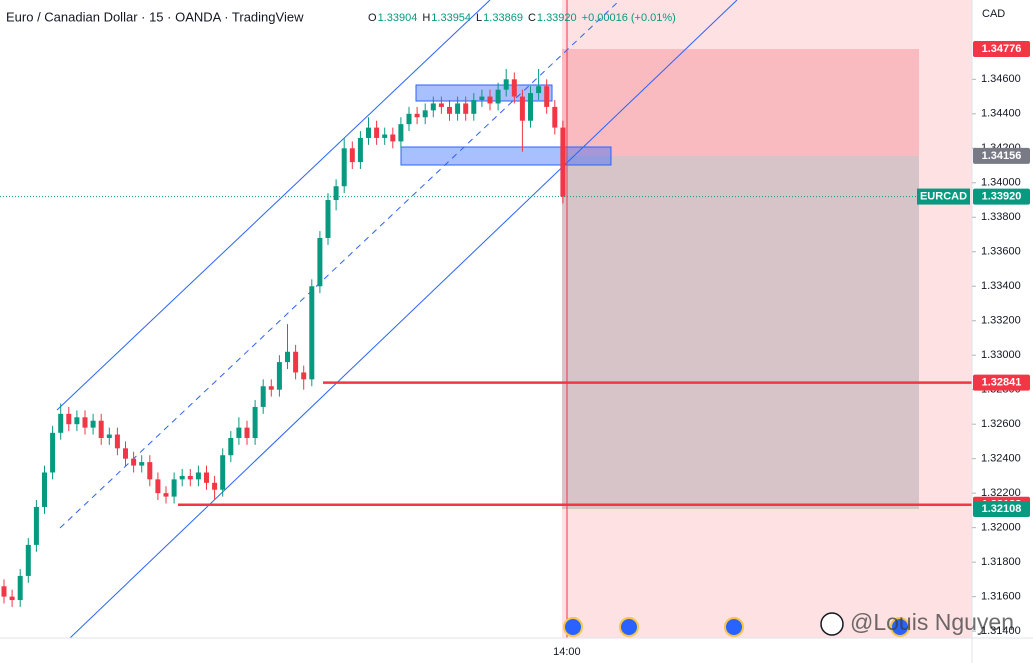 The image size is (1033, 663). Describe the element at coordinates (1001, 631) in the screenshot. I see `y-tick-label: 1.31400` at that location.